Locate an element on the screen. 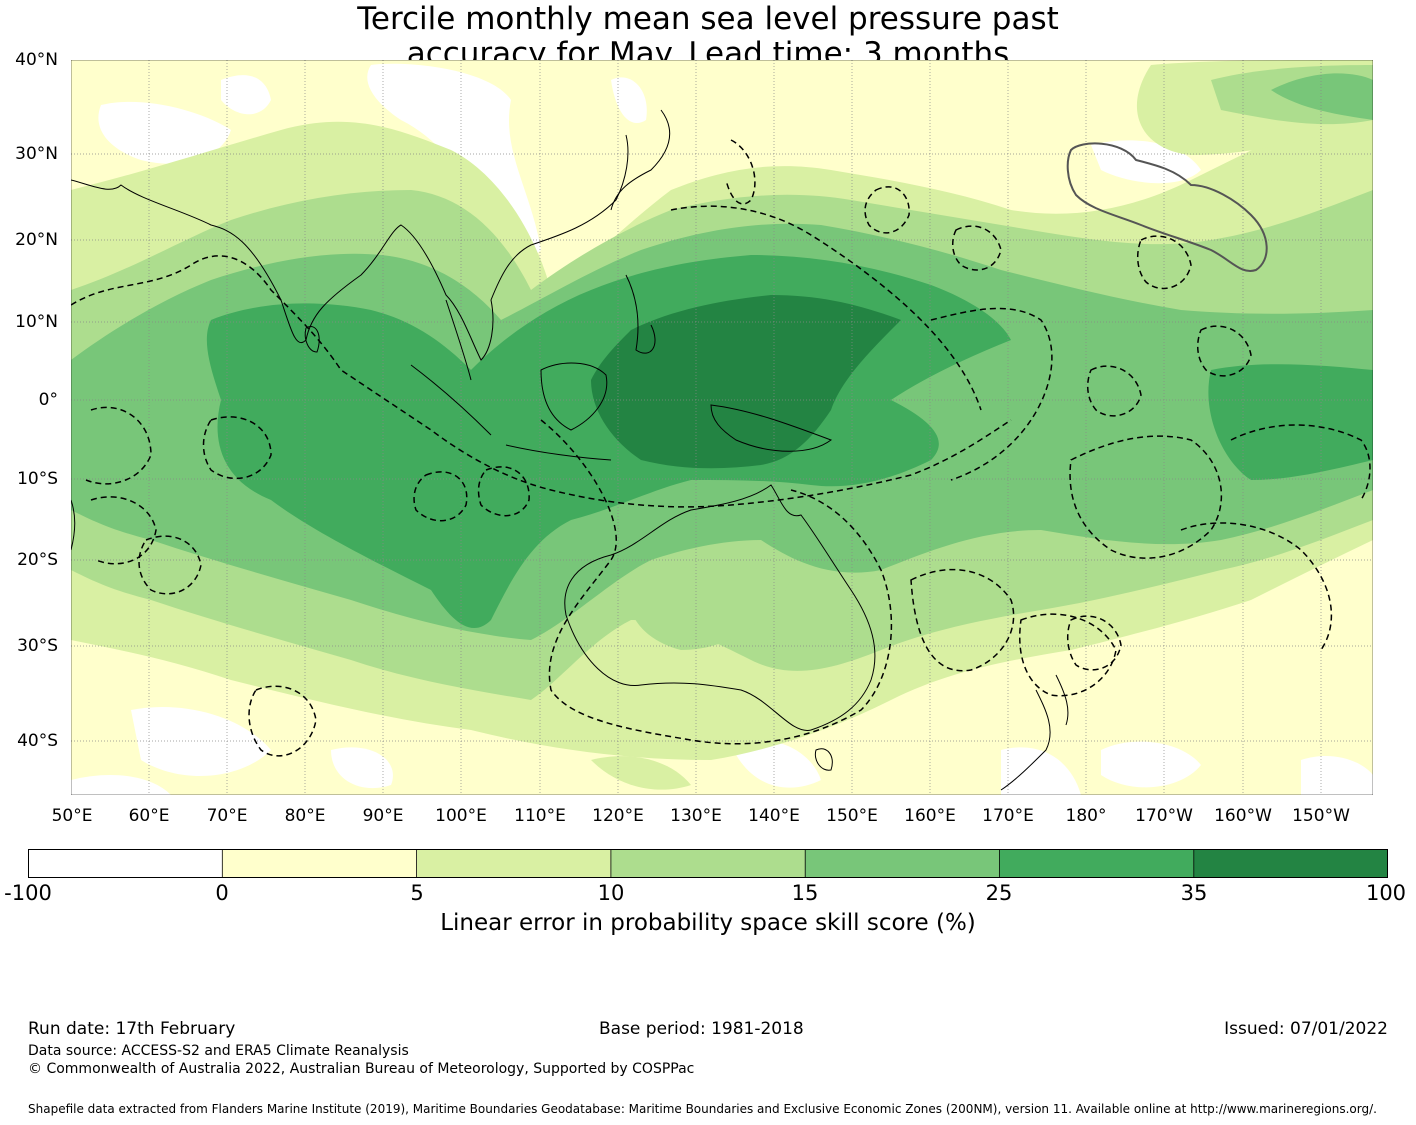  lat-label-10s: 10°S is located at coordinates (37, 479).